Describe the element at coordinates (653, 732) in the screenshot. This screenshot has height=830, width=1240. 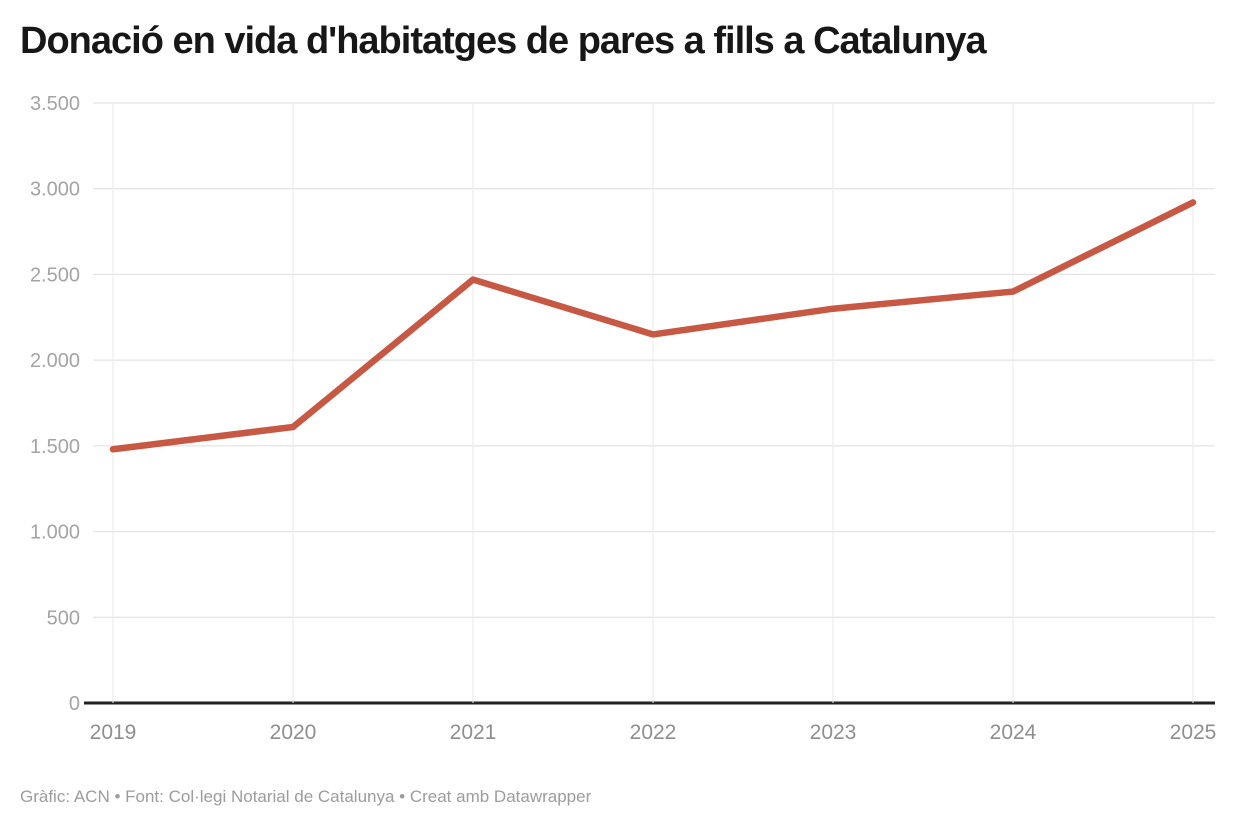
I see `x-axis-tick-label: 2022` at that location.